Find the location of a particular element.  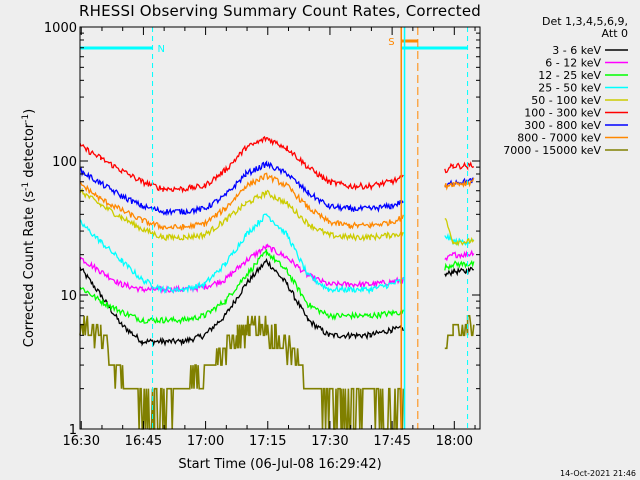

legend-label-6: 300 - 800 keV is located at coordinates (562, 125).